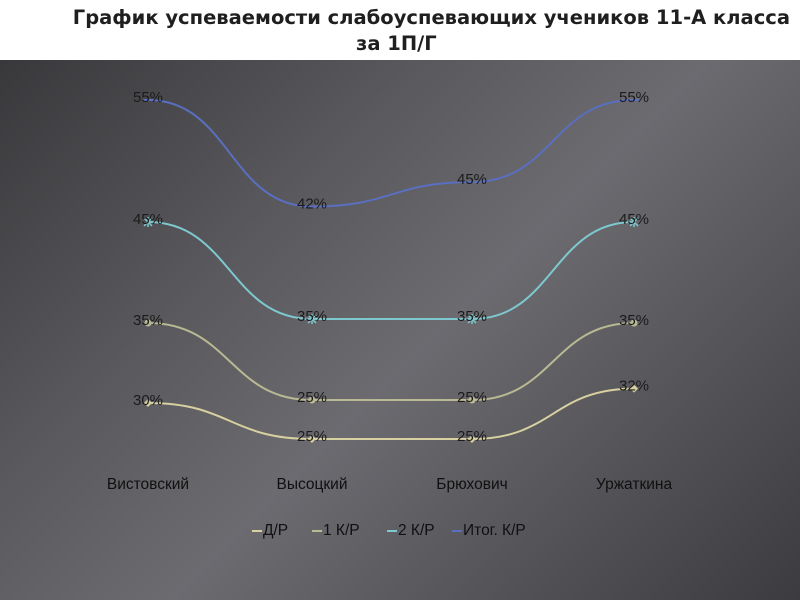 The width and height of the screenshot is (800, 600). What do you see at coordinates (312, 204) in the screenshot?
I see `data-label: 42%` at bounding box center [312, 204].